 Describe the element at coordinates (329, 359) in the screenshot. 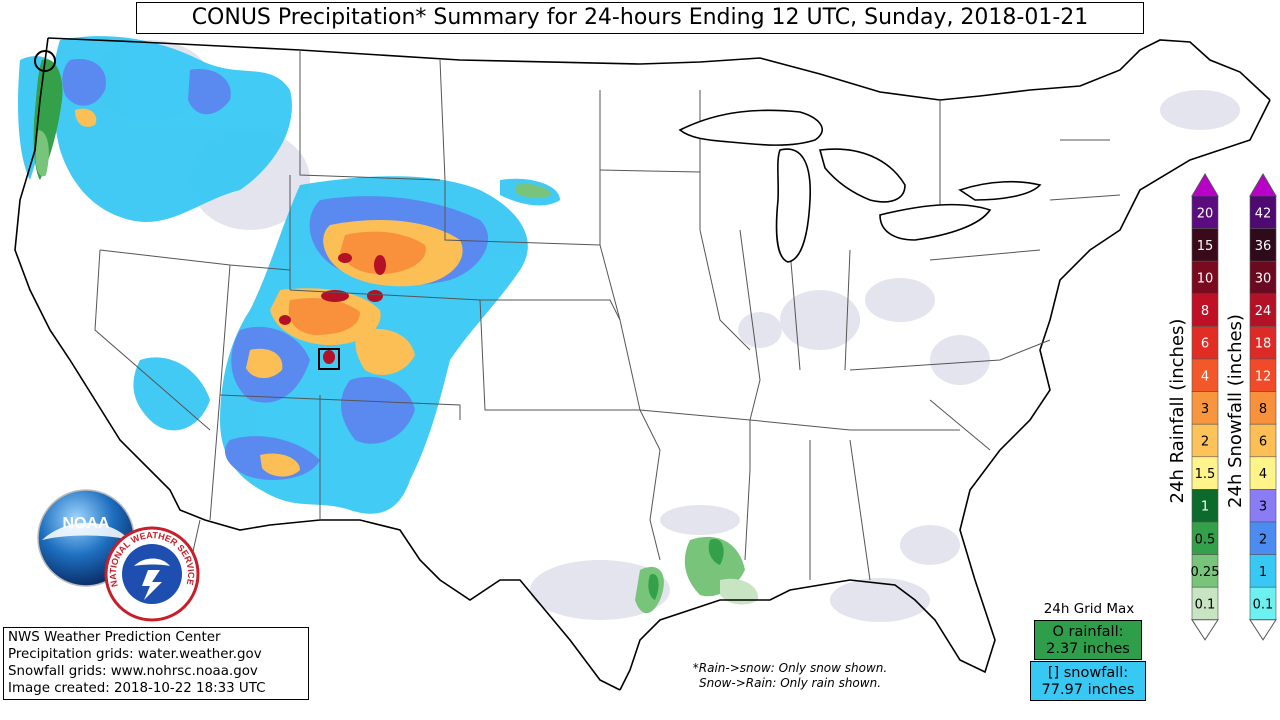

I see `max-snowfall-marker` at that location.